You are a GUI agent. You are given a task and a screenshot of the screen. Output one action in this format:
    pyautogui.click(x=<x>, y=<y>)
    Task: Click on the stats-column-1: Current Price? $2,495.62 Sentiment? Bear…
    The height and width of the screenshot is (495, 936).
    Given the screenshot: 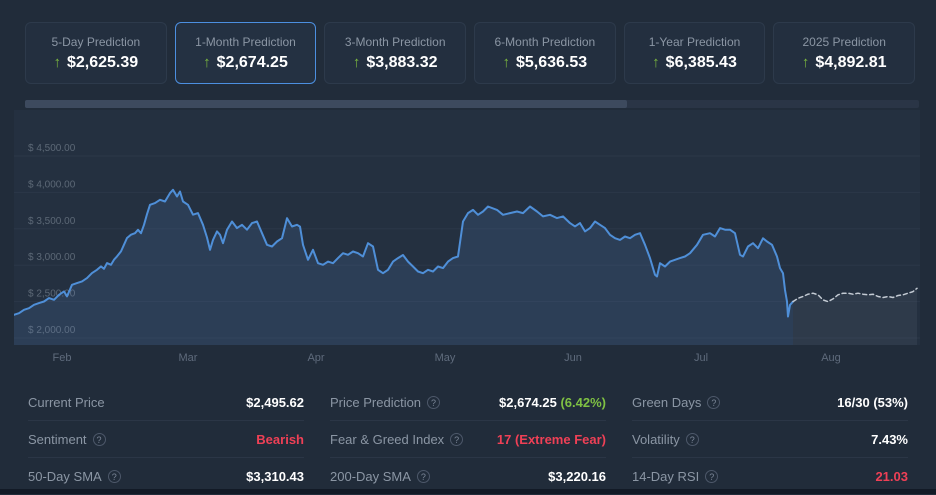 What is the action you would take?
    pyautogui.click(x=166, y=439)
    